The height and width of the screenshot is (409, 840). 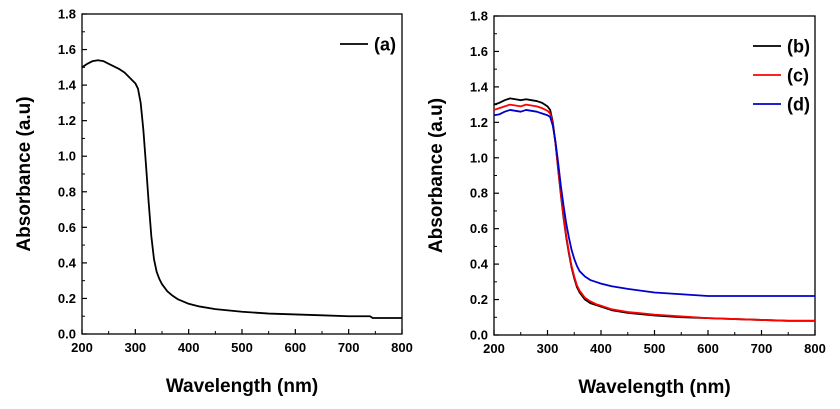 I want to click on legend-label-b: (b), so click(x=798, y=47).